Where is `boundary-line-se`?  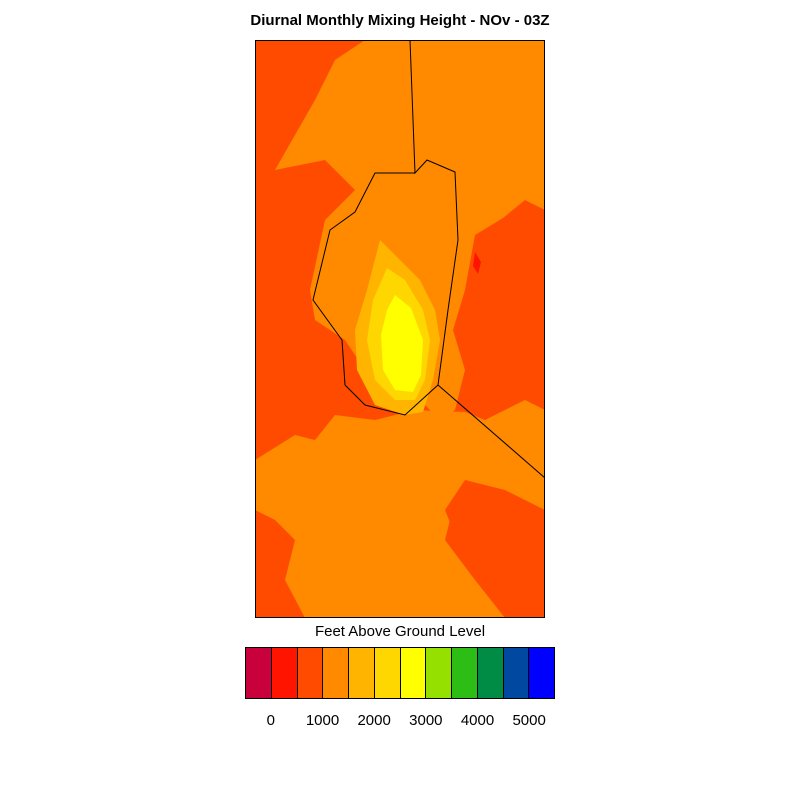 boundary-line-se is located at coordinates (491, 431).